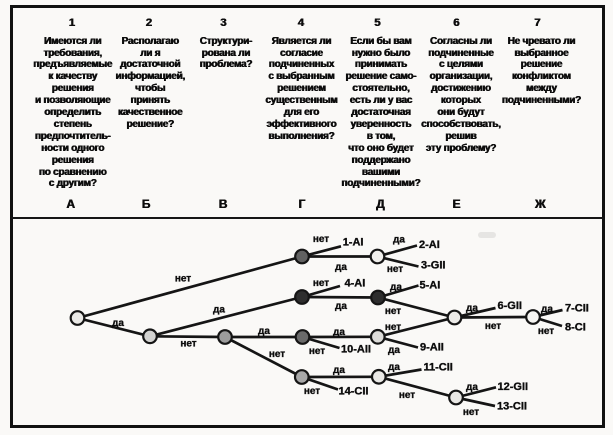 Image resolution: width=613 pixels, height=435 pixels. Describe the element at coordinates (432, 348) in the screenshot. I see `svg-text: 9-AII` at that location.